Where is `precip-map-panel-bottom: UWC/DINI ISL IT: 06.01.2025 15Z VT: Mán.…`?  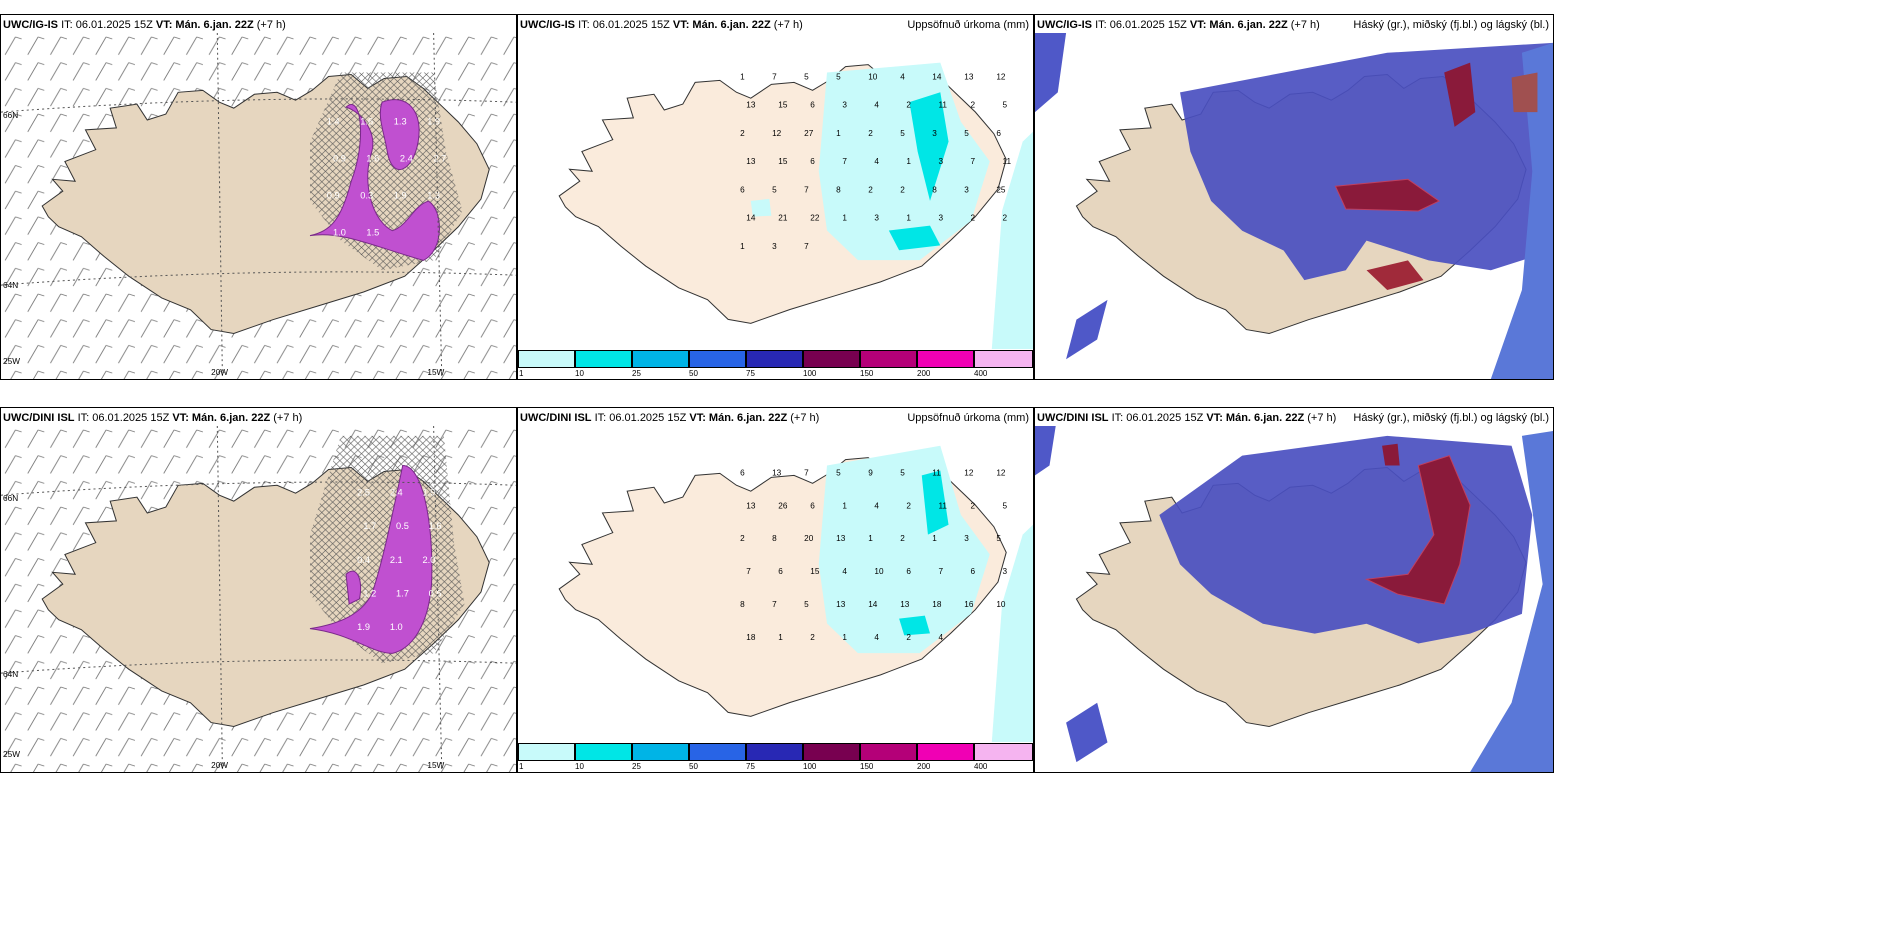
precip-map-panel-bottom: UWC/DINI ISL IT: 06.01.2025 15Z VT: Mán.… is located at coordinates (775, 590).